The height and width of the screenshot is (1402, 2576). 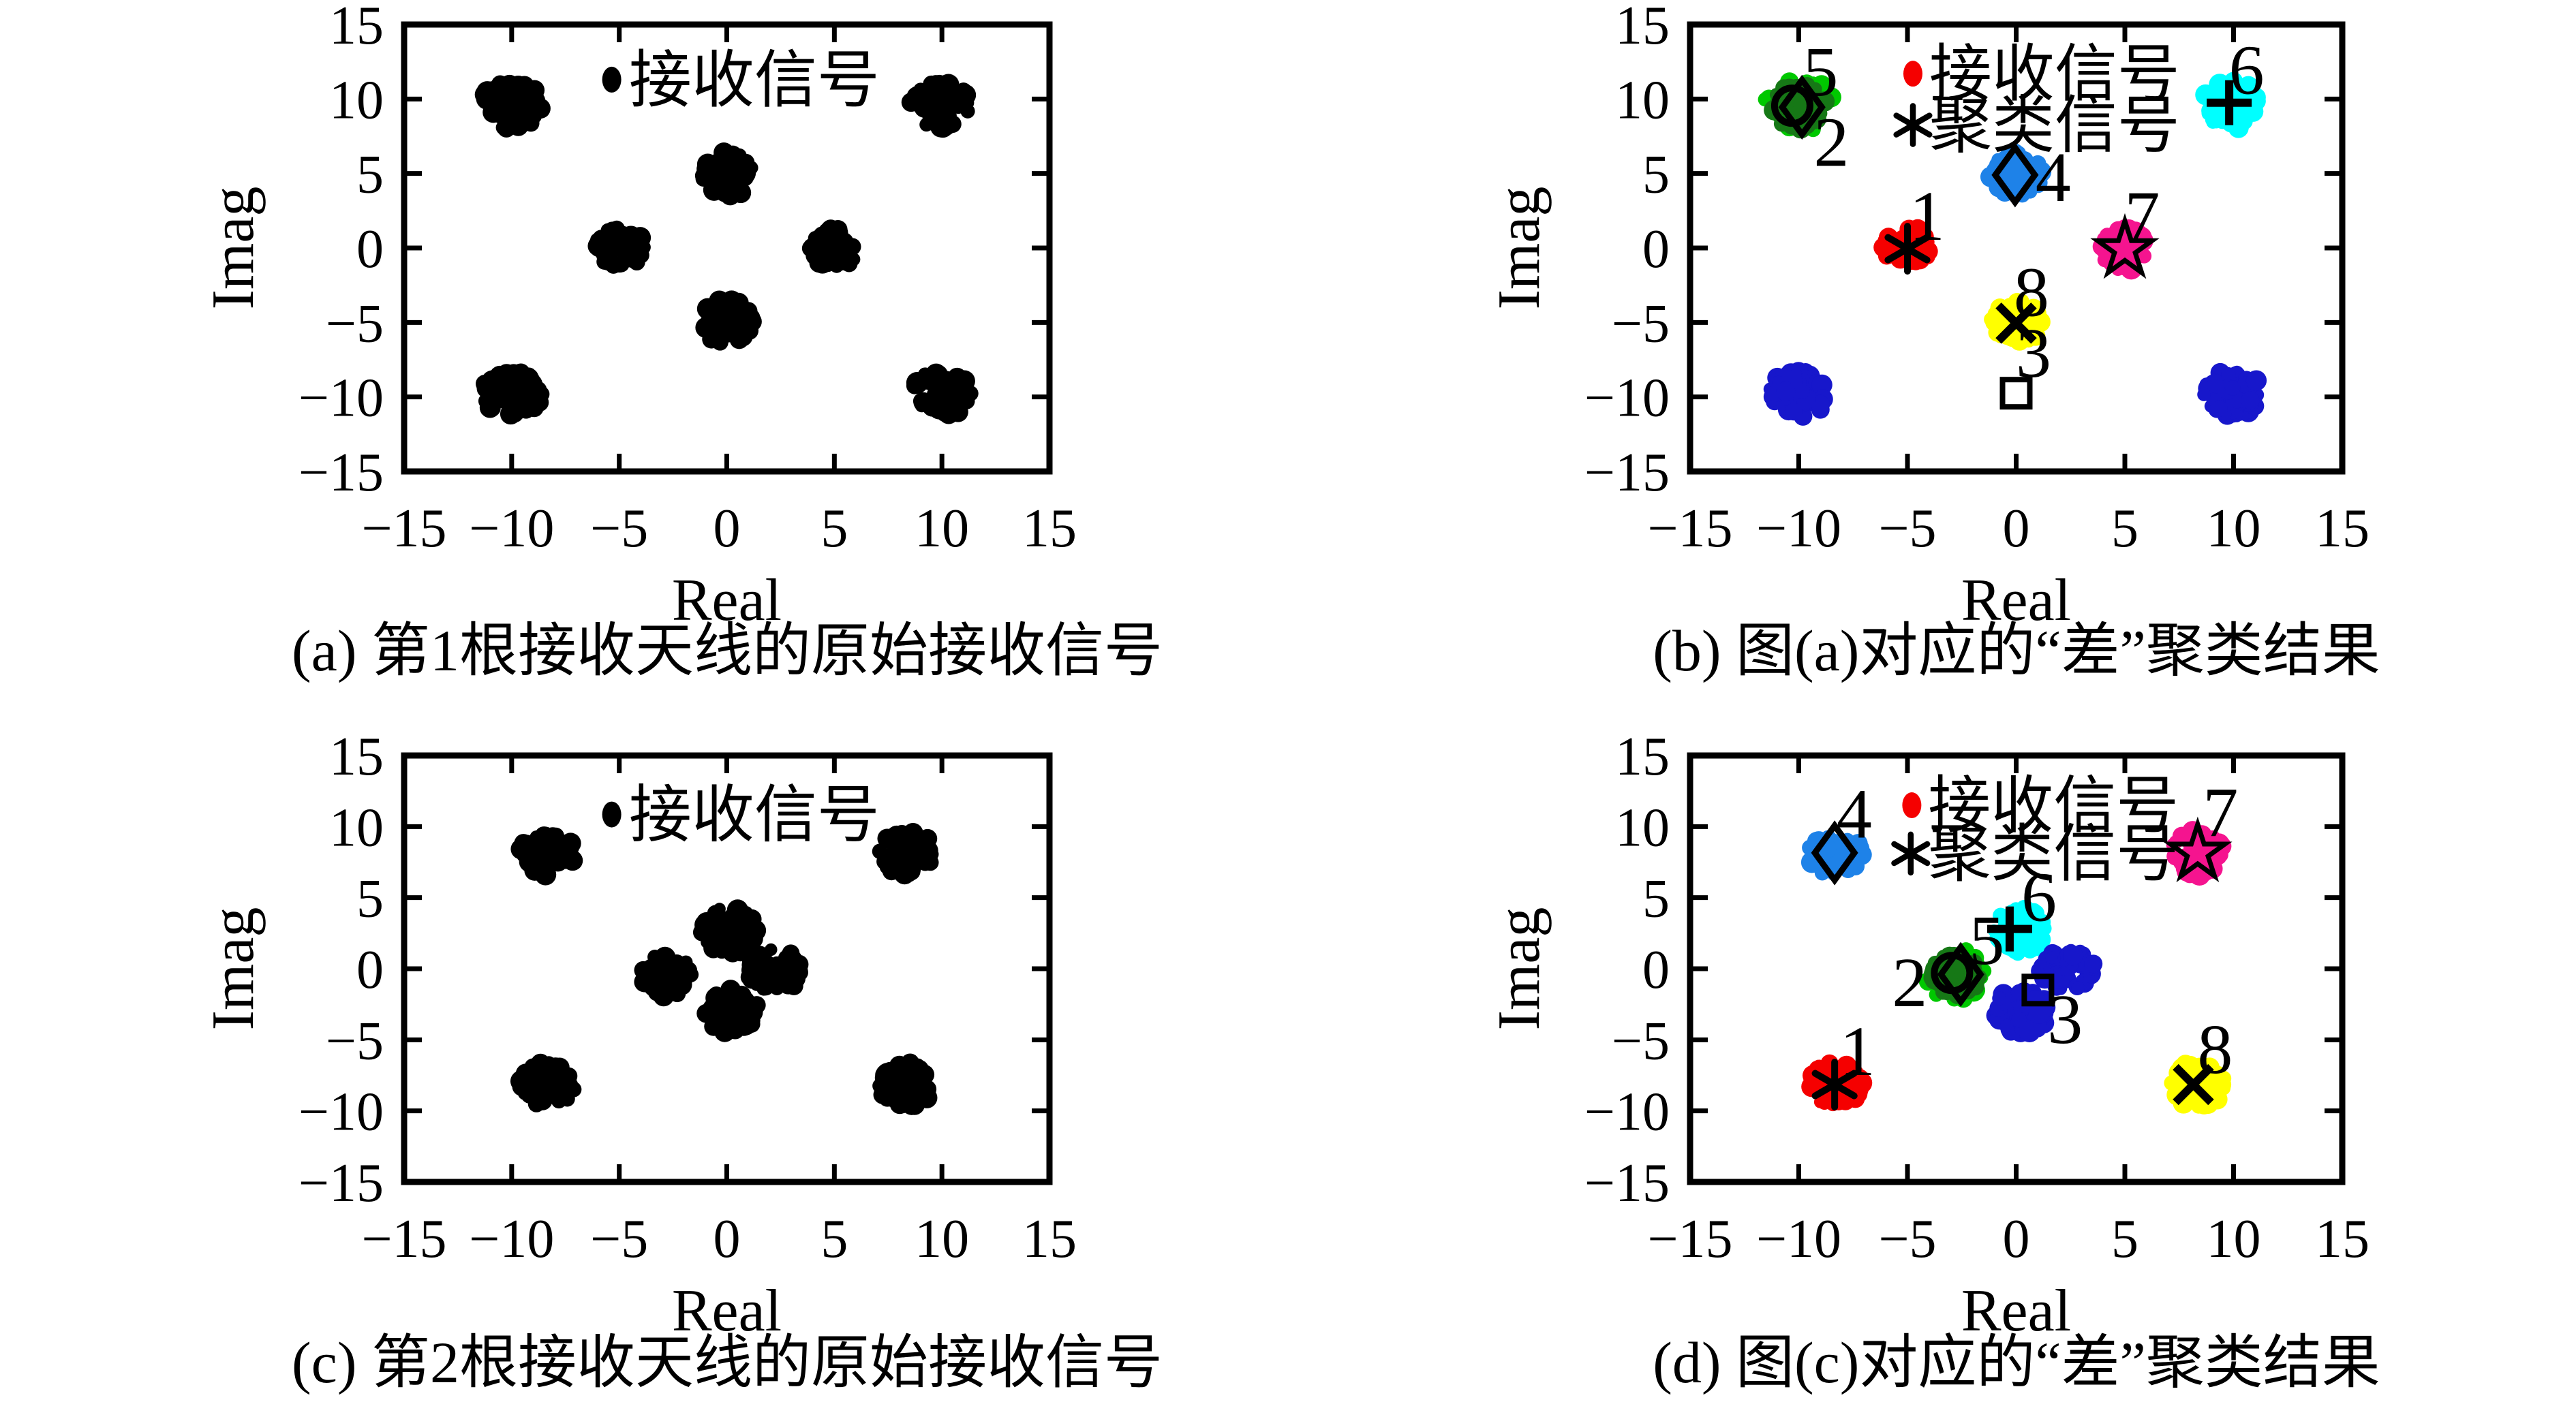 What do you see at coordinates (2036, 126) in the screenshot?
I see `legend-entry: 聚类信号` at bounding box center [2036, 126].